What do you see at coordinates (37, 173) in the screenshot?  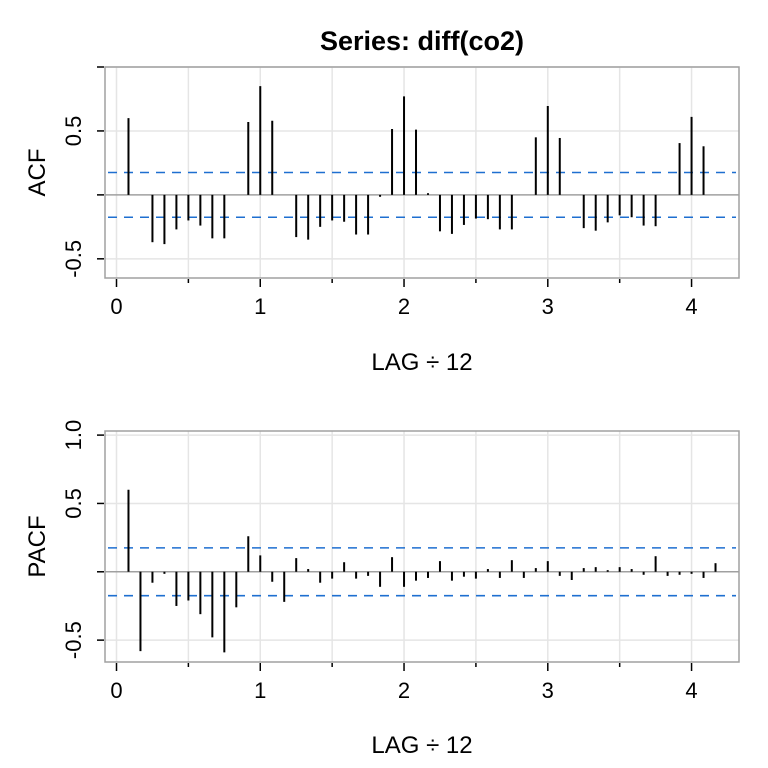 I see `y-axis-title: ACF` at bounding box center [37, 173].